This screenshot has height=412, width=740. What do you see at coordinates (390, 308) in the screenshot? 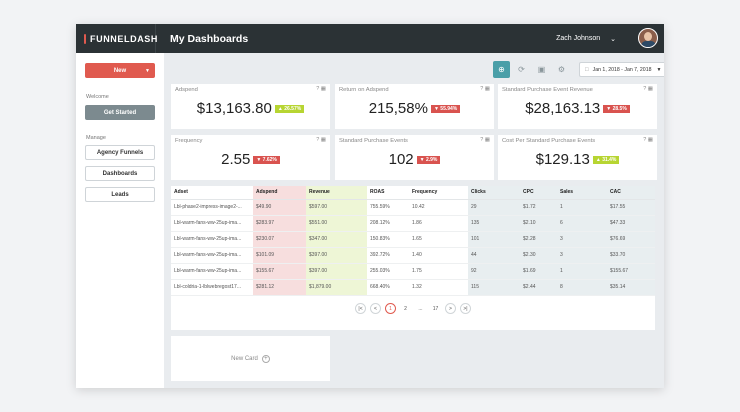
I see `page-1: 1` at bounding box center [390, 308].